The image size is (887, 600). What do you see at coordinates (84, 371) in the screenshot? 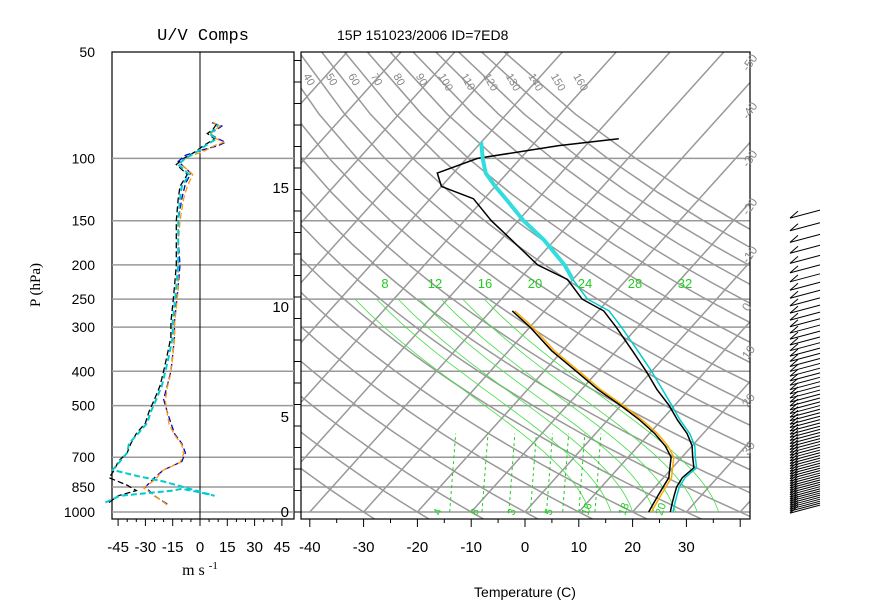
I see `uv-pressure-tick-label: 400` at bounding box center [84, 371].